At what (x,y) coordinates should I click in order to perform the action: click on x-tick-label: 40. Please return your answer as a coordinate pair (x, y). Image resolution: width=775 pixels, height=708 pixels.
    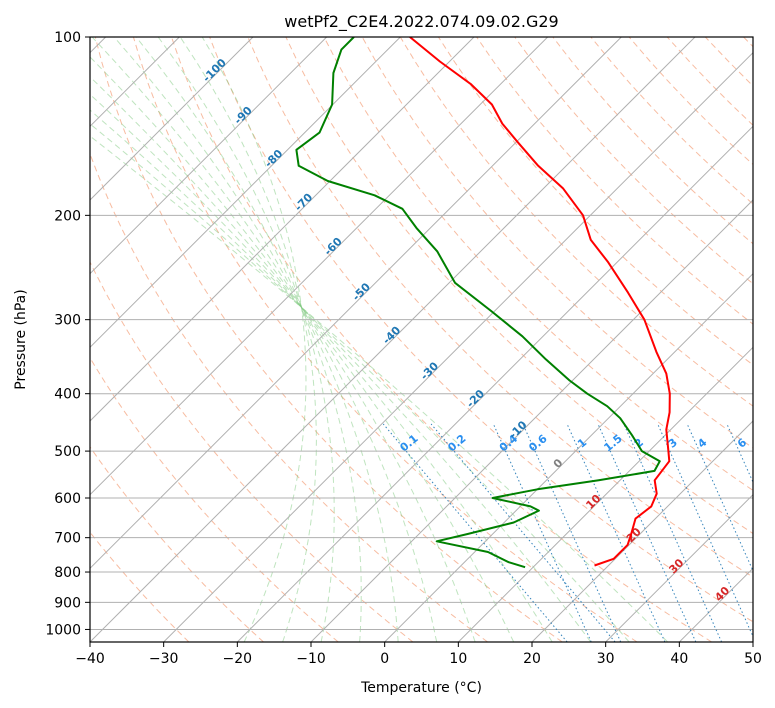
    Looking at the image, I should click on (679, 659).